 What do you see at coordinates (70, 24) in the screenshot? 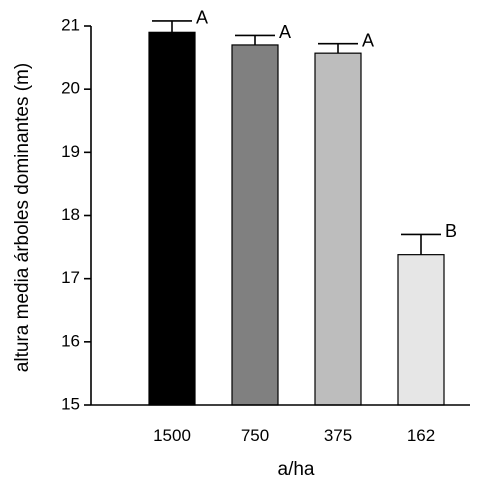
I see `y-tick-label: 21` at bounding box center [70, 24].